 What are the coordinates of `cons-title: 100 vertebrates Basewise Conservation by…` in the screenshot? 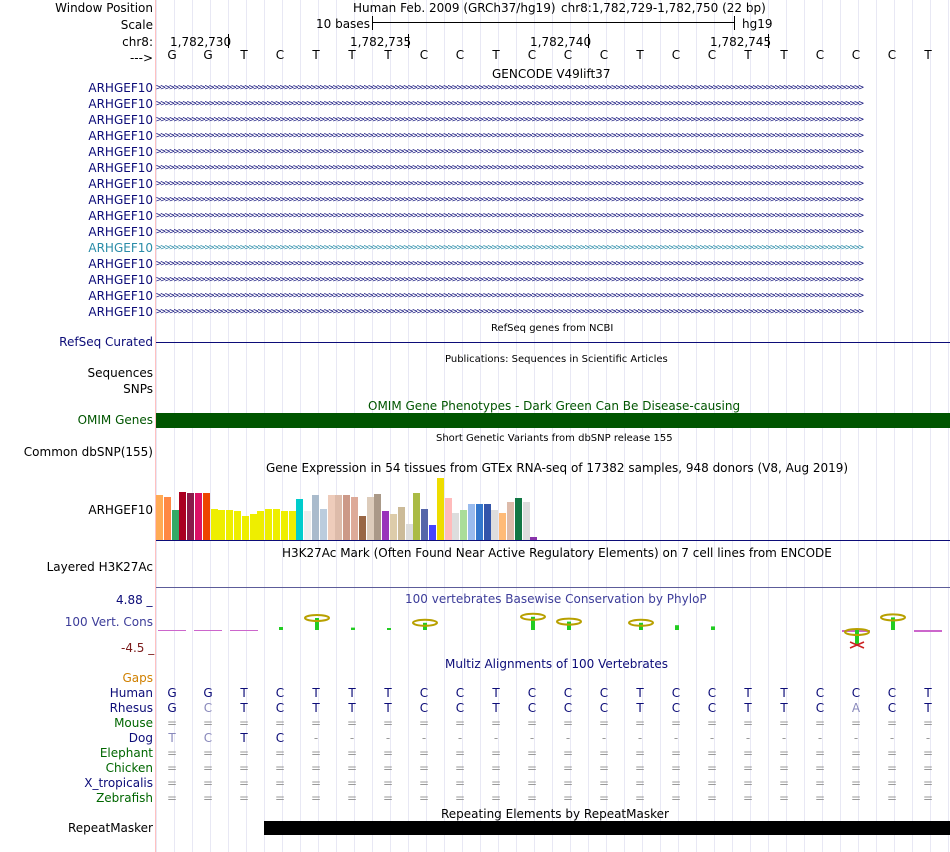 It's located at (556, 599).